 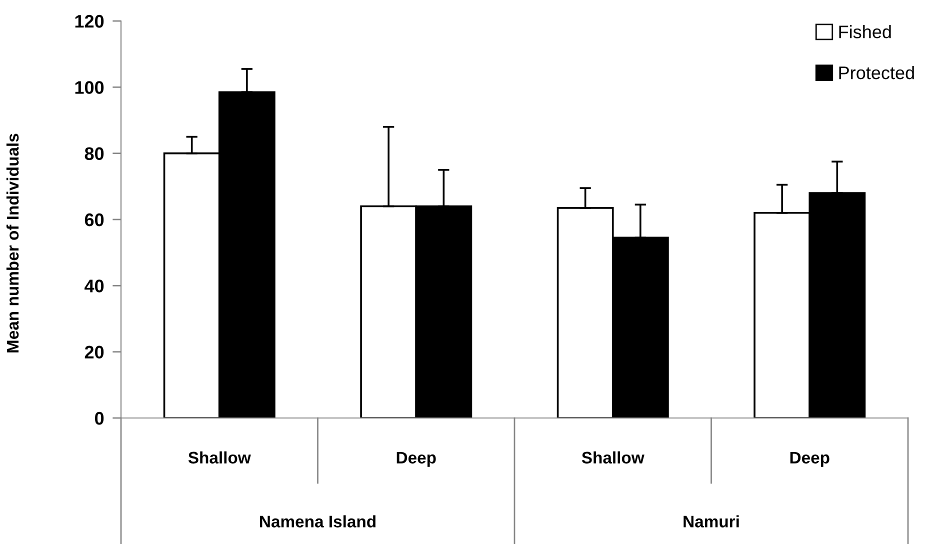 What do you see at coordinates (94, 352) in the screenshot?
I see `y-tick-label: 20` at bounding box center [94, 352].